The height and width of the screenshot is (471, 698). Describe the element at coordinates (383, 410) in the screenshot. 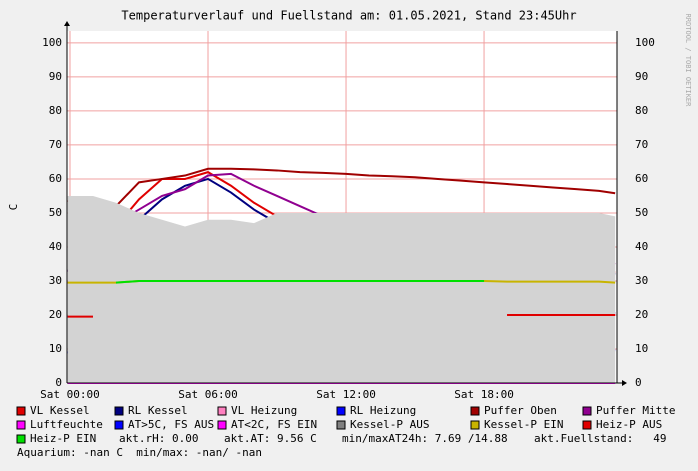

I see `legend-label: RL Heizung` at that location.